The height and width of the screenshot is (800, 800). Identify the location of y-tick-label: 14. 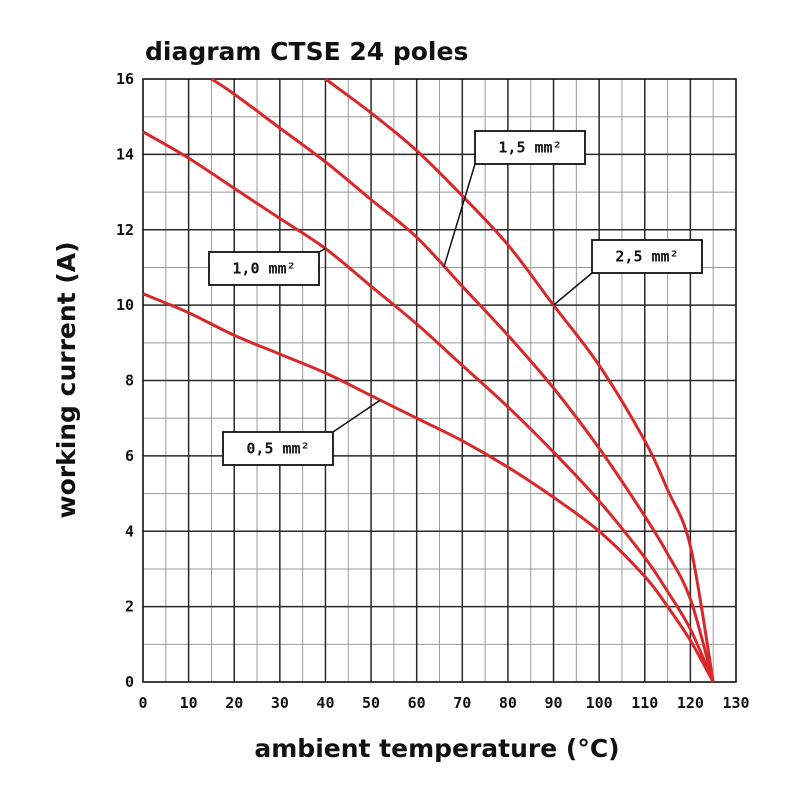
(125, 154).